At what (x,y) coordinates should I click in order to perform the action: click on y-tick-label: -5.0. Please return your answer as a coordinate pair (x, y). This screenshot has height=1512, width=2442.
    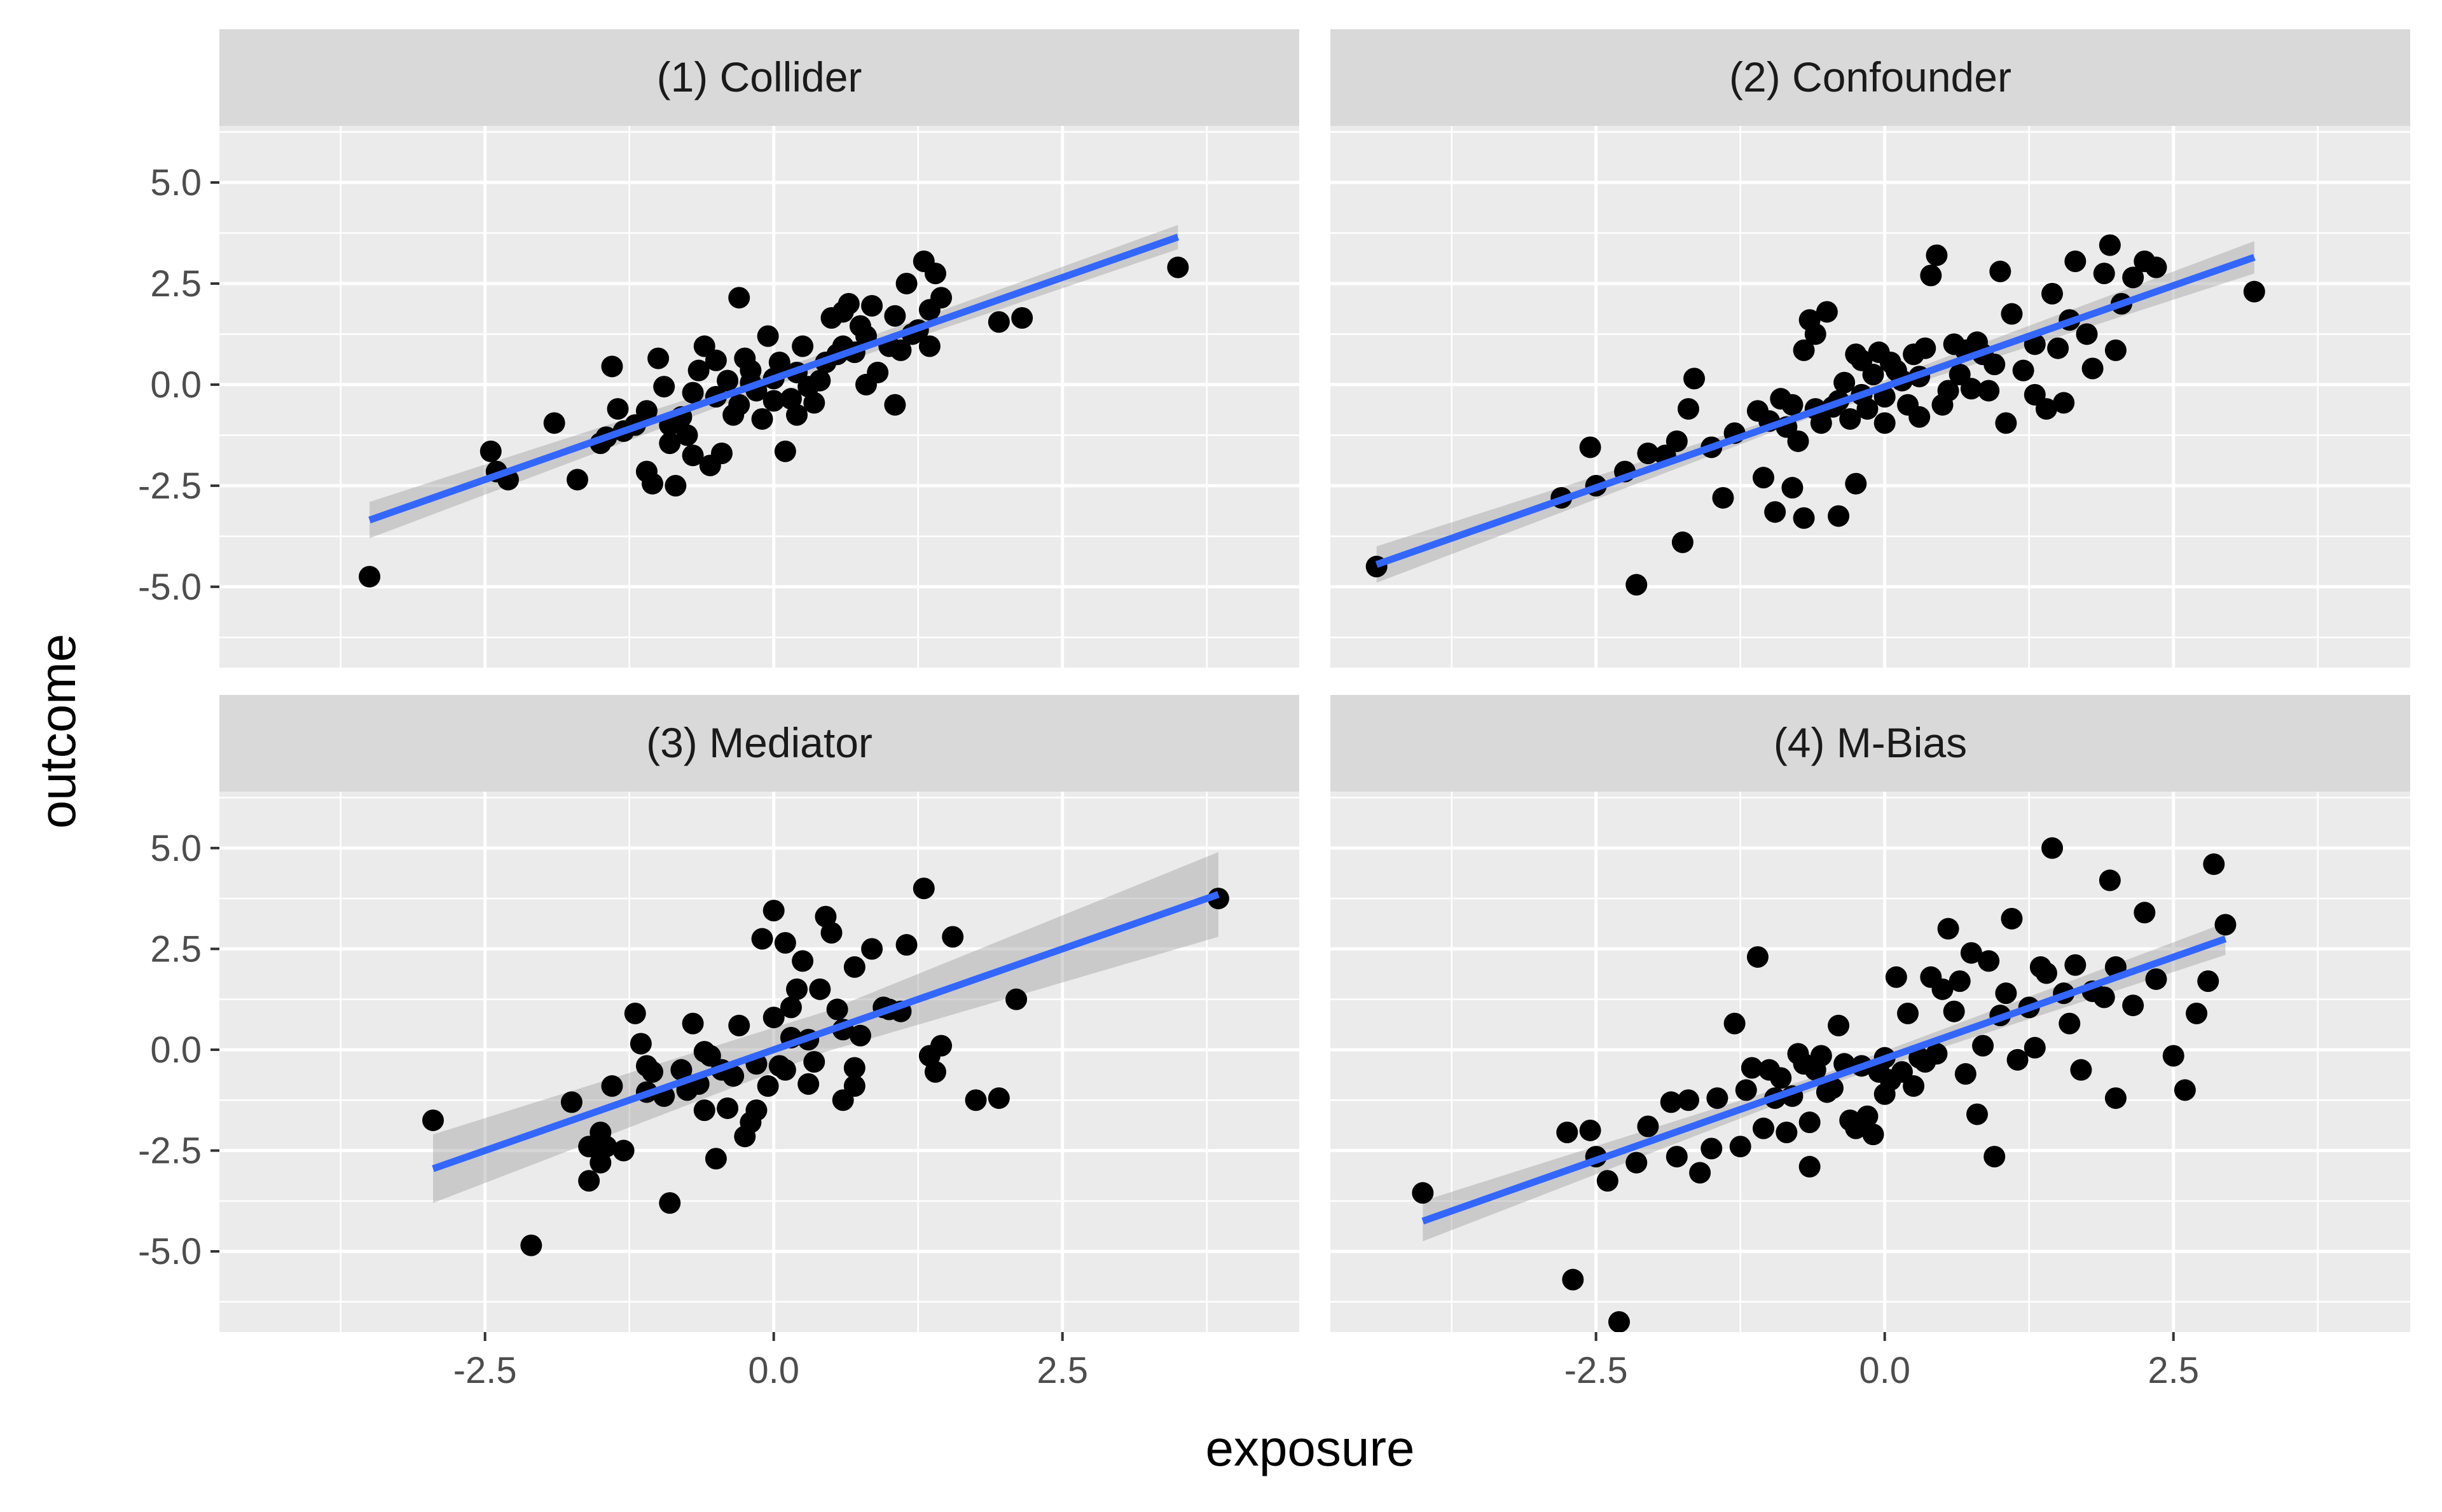
    Looking at the image, I should click on (170, 1251).